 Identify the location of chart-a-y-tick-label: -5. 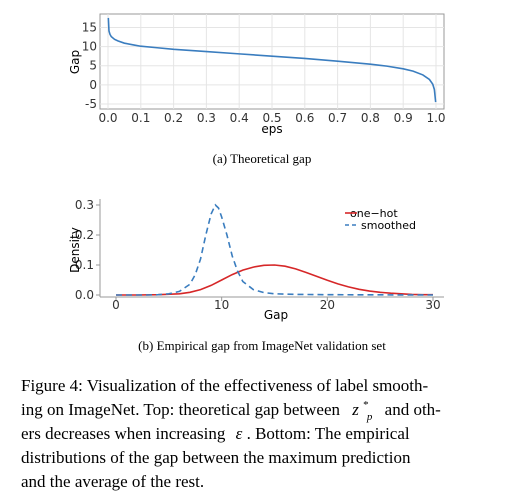
(91, 104).